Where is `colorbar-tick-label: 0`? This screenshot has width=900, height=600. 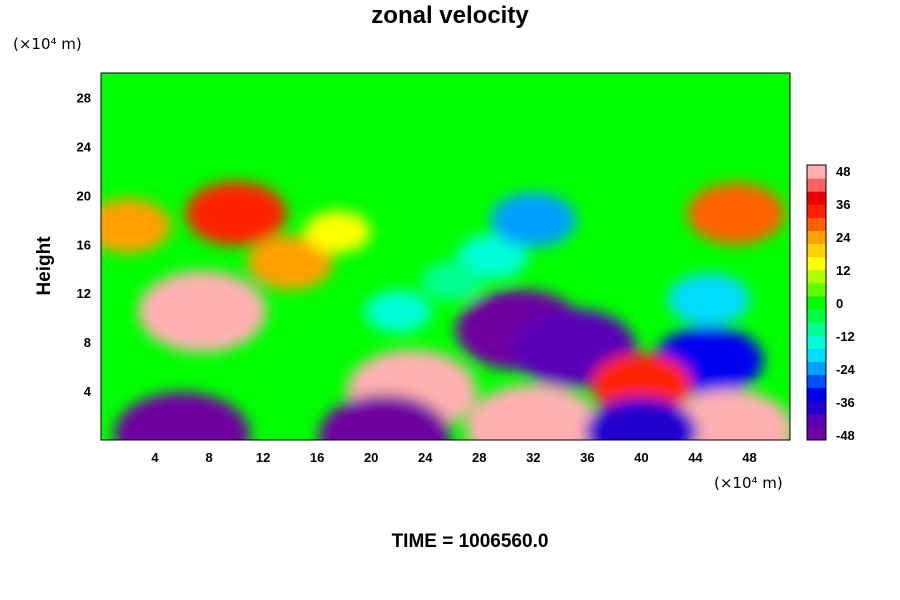 colorbar-tick-label: 0 is located at coordinates (839, 303).